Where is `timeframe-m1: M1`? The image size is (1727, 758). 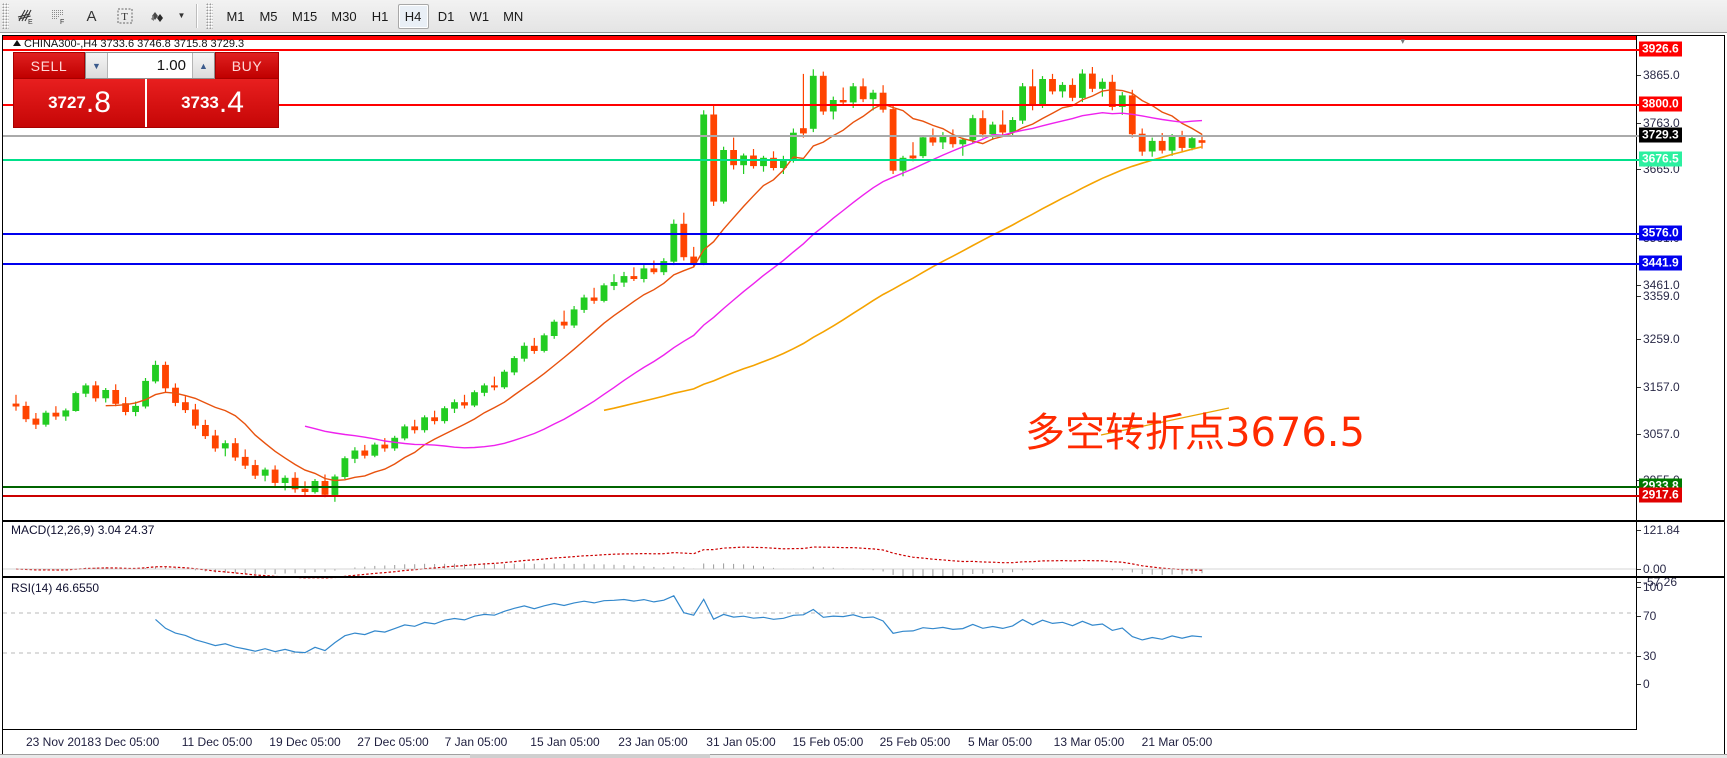 timeframe-m1: M1 is located at coordinates (235, 16).